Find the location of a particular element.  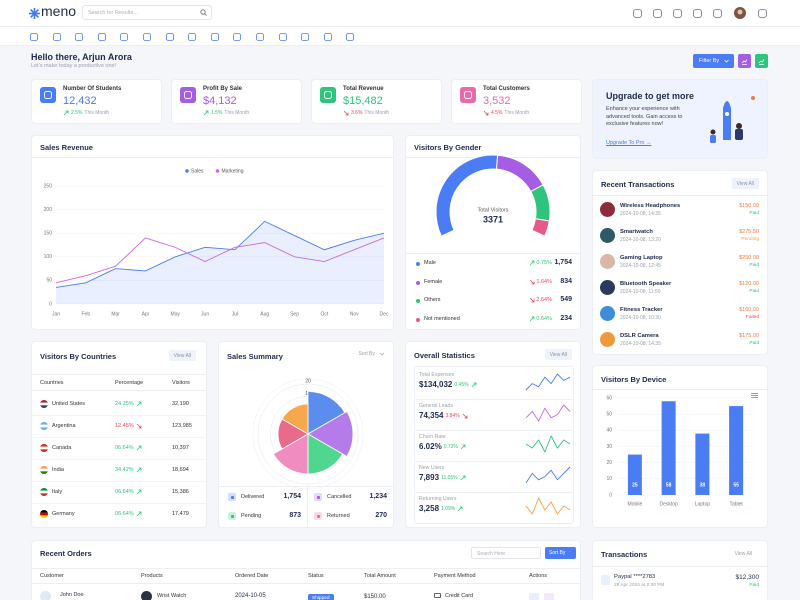

legend-value: 873 is located at coordinates (295, 515).